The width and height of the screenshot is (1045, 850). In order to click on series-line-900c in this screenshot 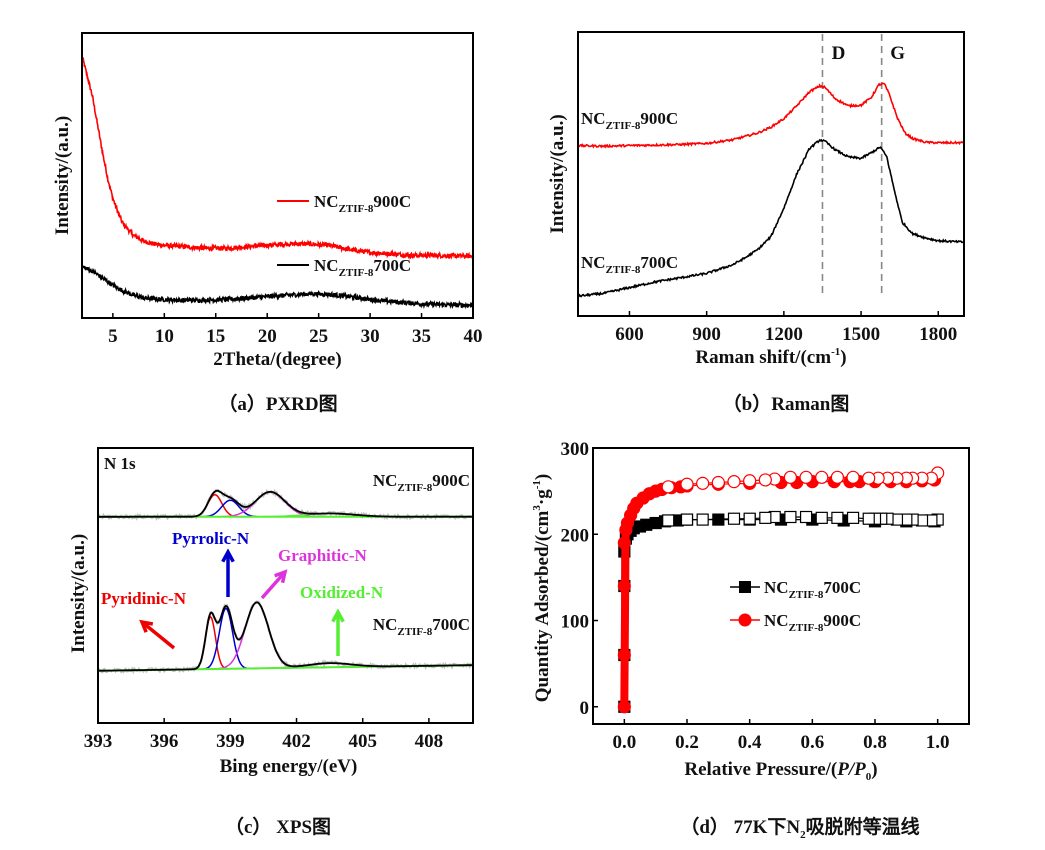, I will do `click(277, 158)`.